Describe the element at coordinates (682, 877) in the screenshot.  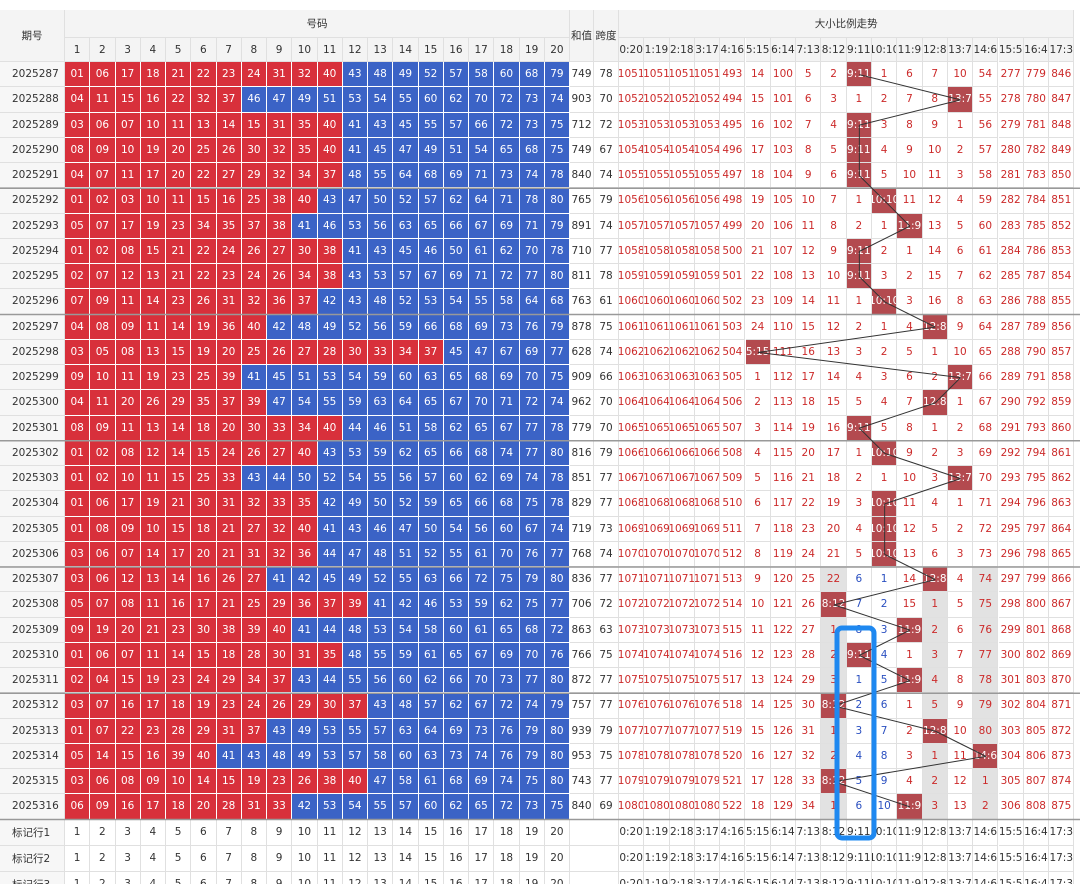
I see `marker-trend: 2:18` at that location.